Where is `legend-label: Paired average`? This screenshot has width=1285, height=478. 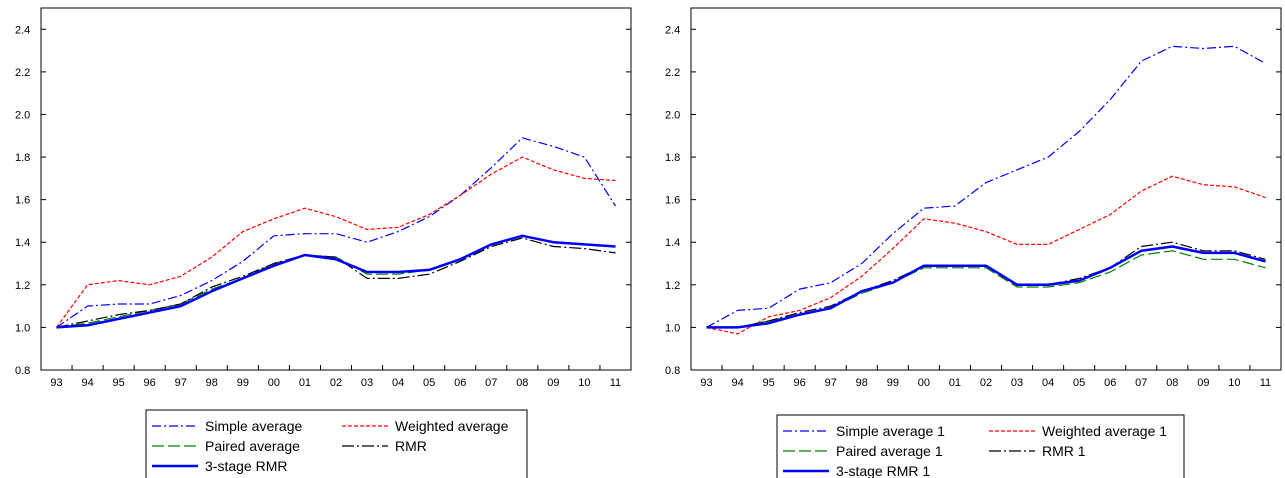
legend-label: Paired average is located at coordinates (252, 446).